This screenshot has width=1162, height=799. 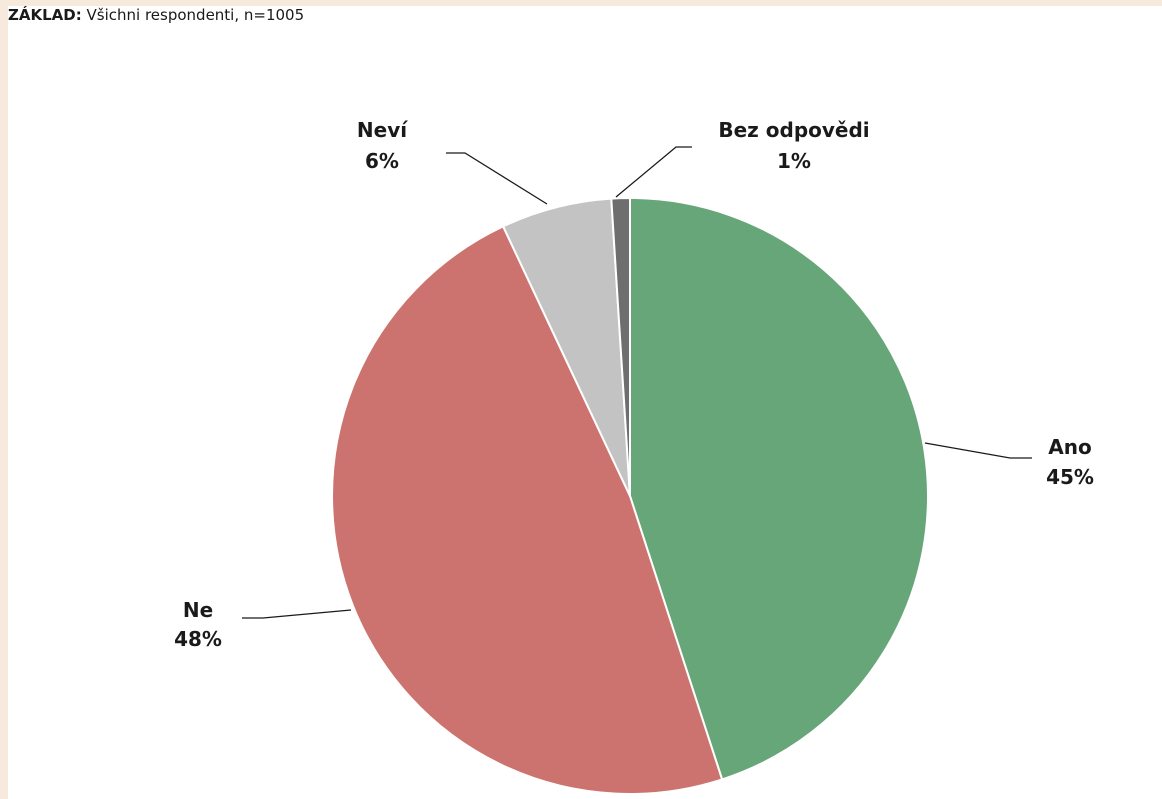 I want to click on slice-name-label-2: Neví, so click(x=382, y=130).